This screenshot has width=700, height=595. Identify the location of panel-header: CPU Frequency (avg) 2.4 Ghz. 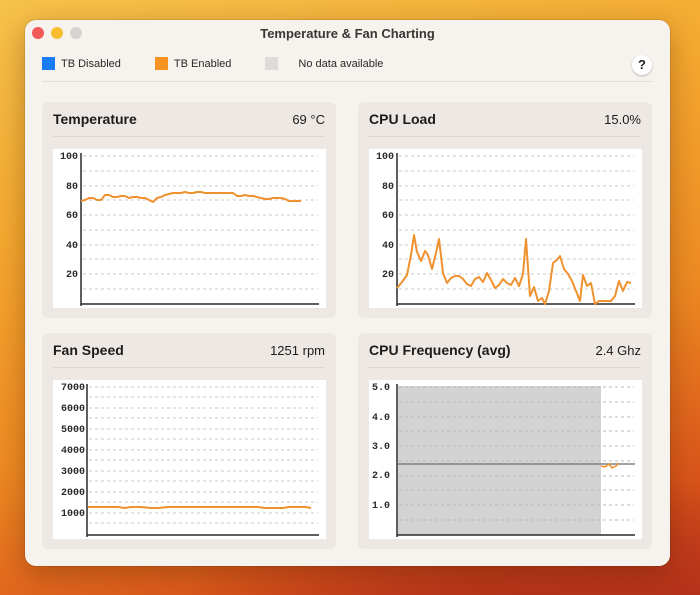
(505, 350).